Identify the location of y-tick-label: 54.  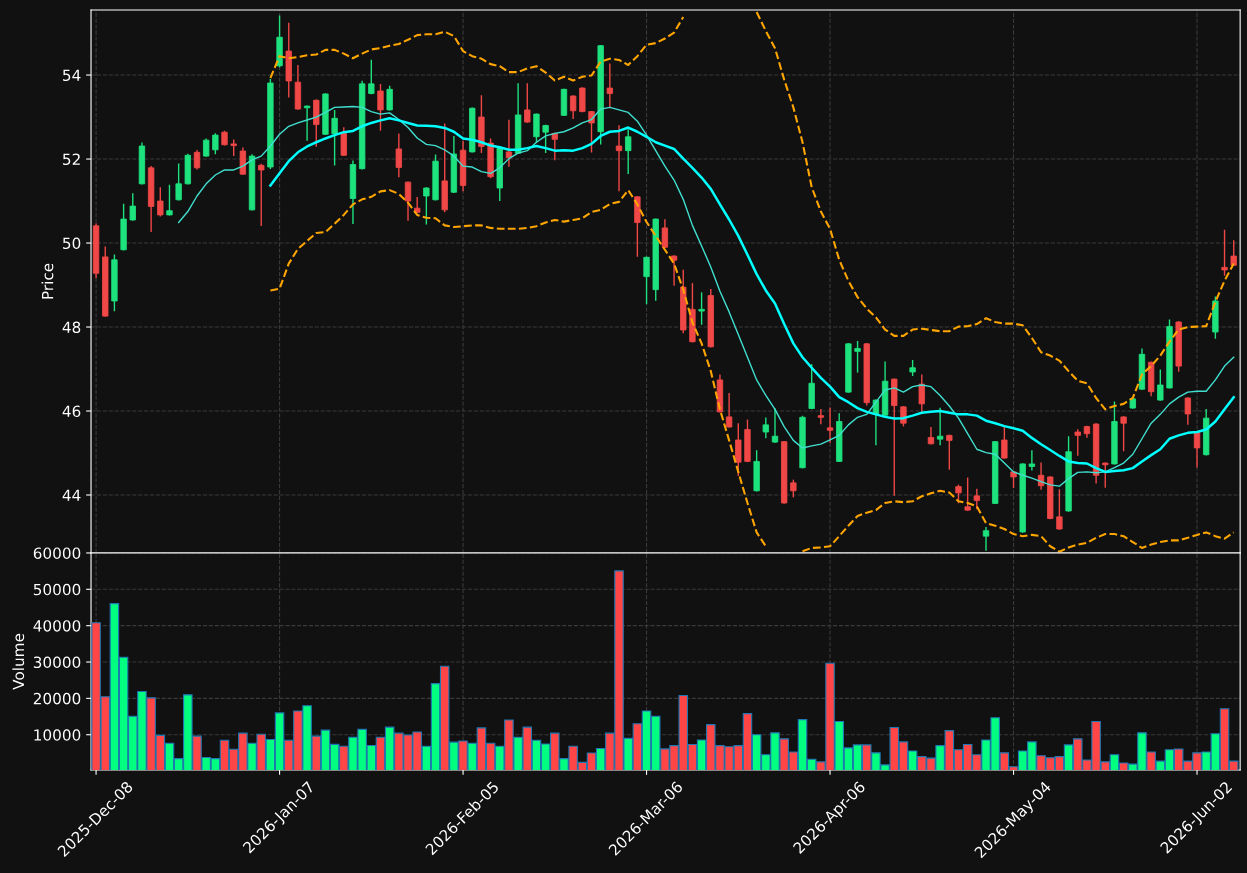
(72, 75).